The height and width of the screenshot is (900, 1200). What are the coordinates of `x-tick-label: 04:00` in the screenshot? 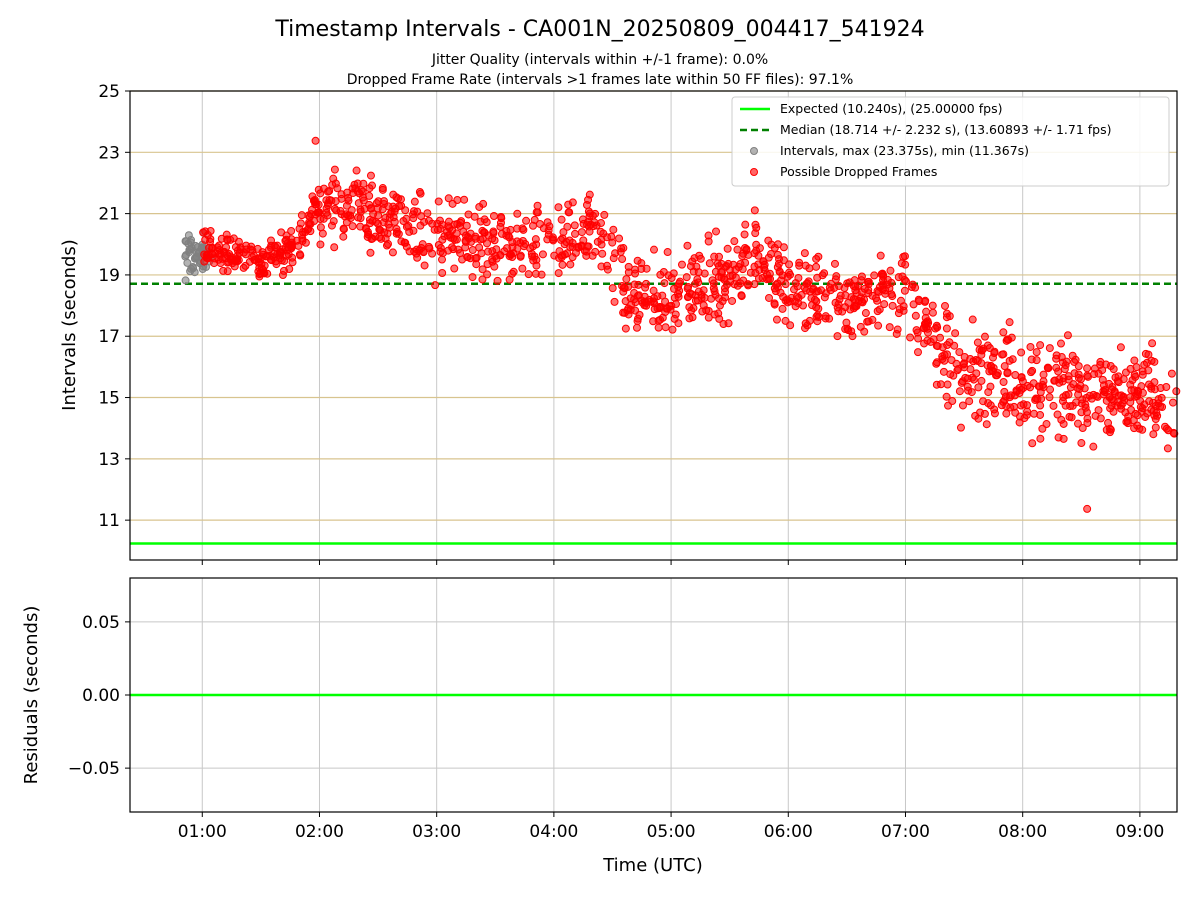 It's located at (553, 832).